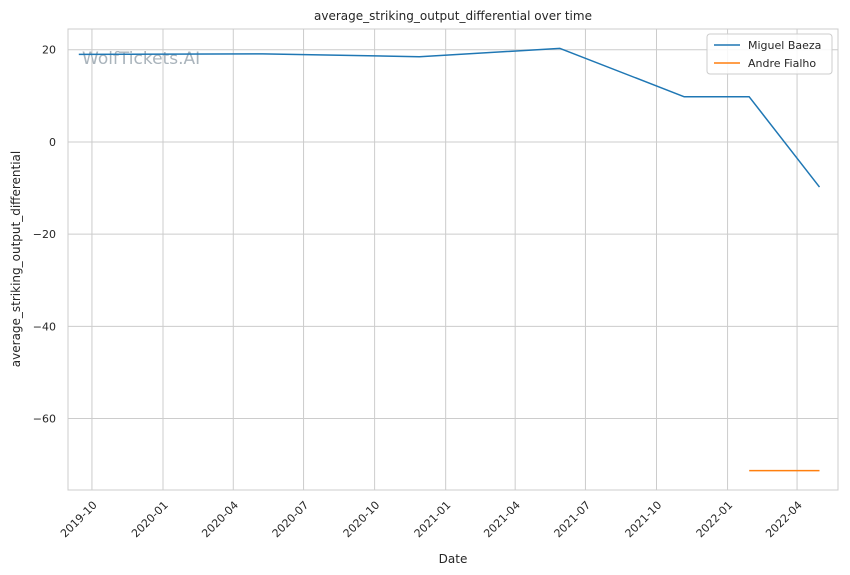 The width and height of the screenshot is (850, 575). I want to click on y-tick-label: 20, so click(49, 50).